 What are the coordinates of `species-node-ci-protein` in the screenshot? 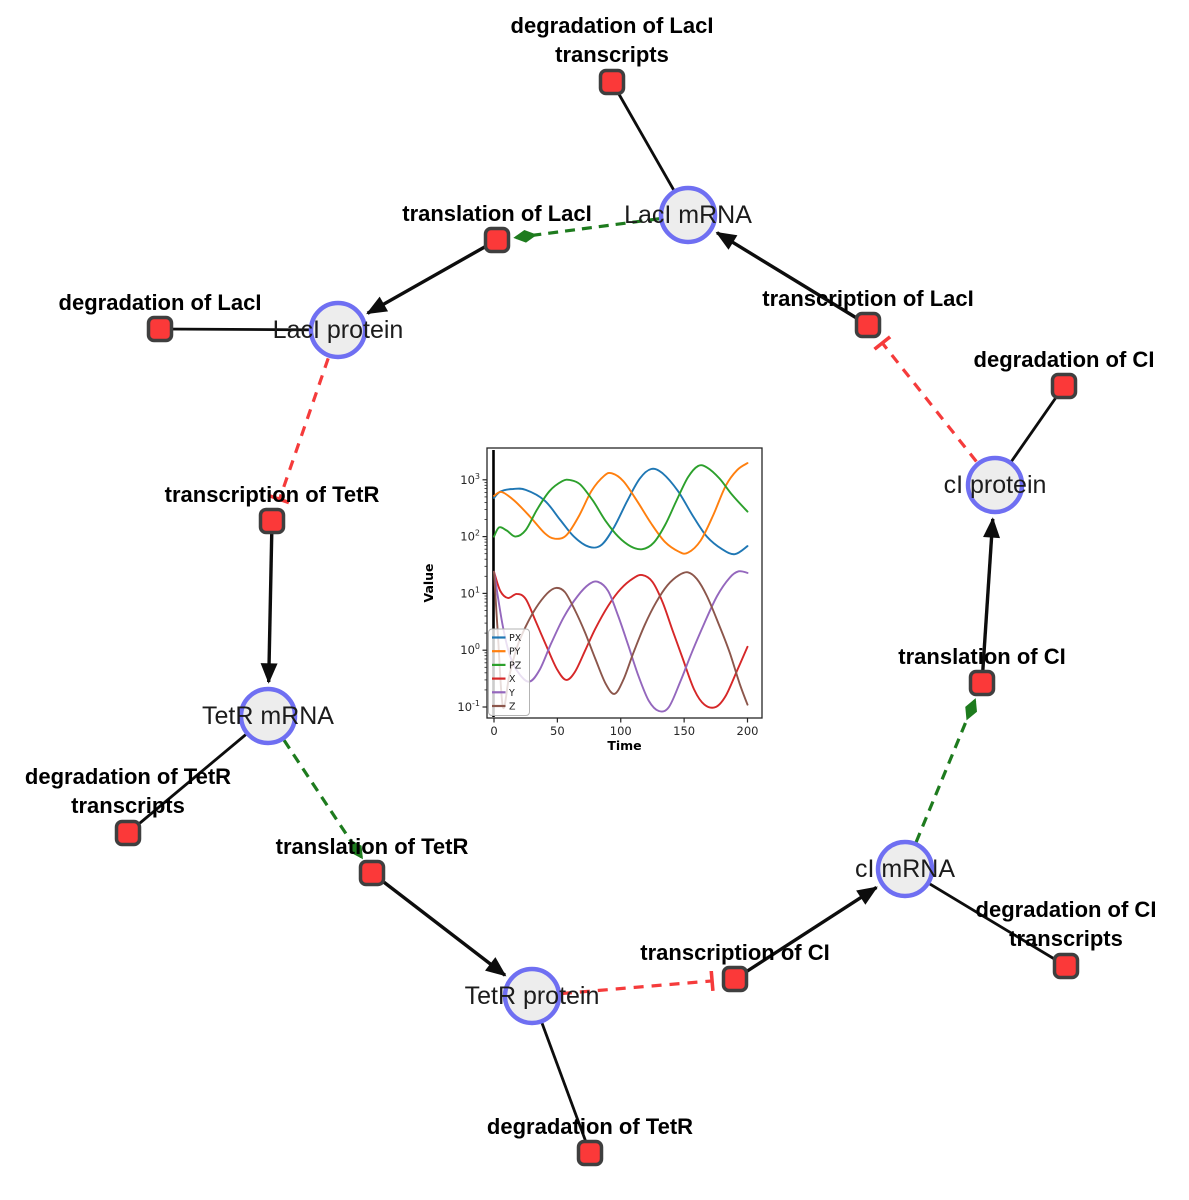 It's located at (995, 485).